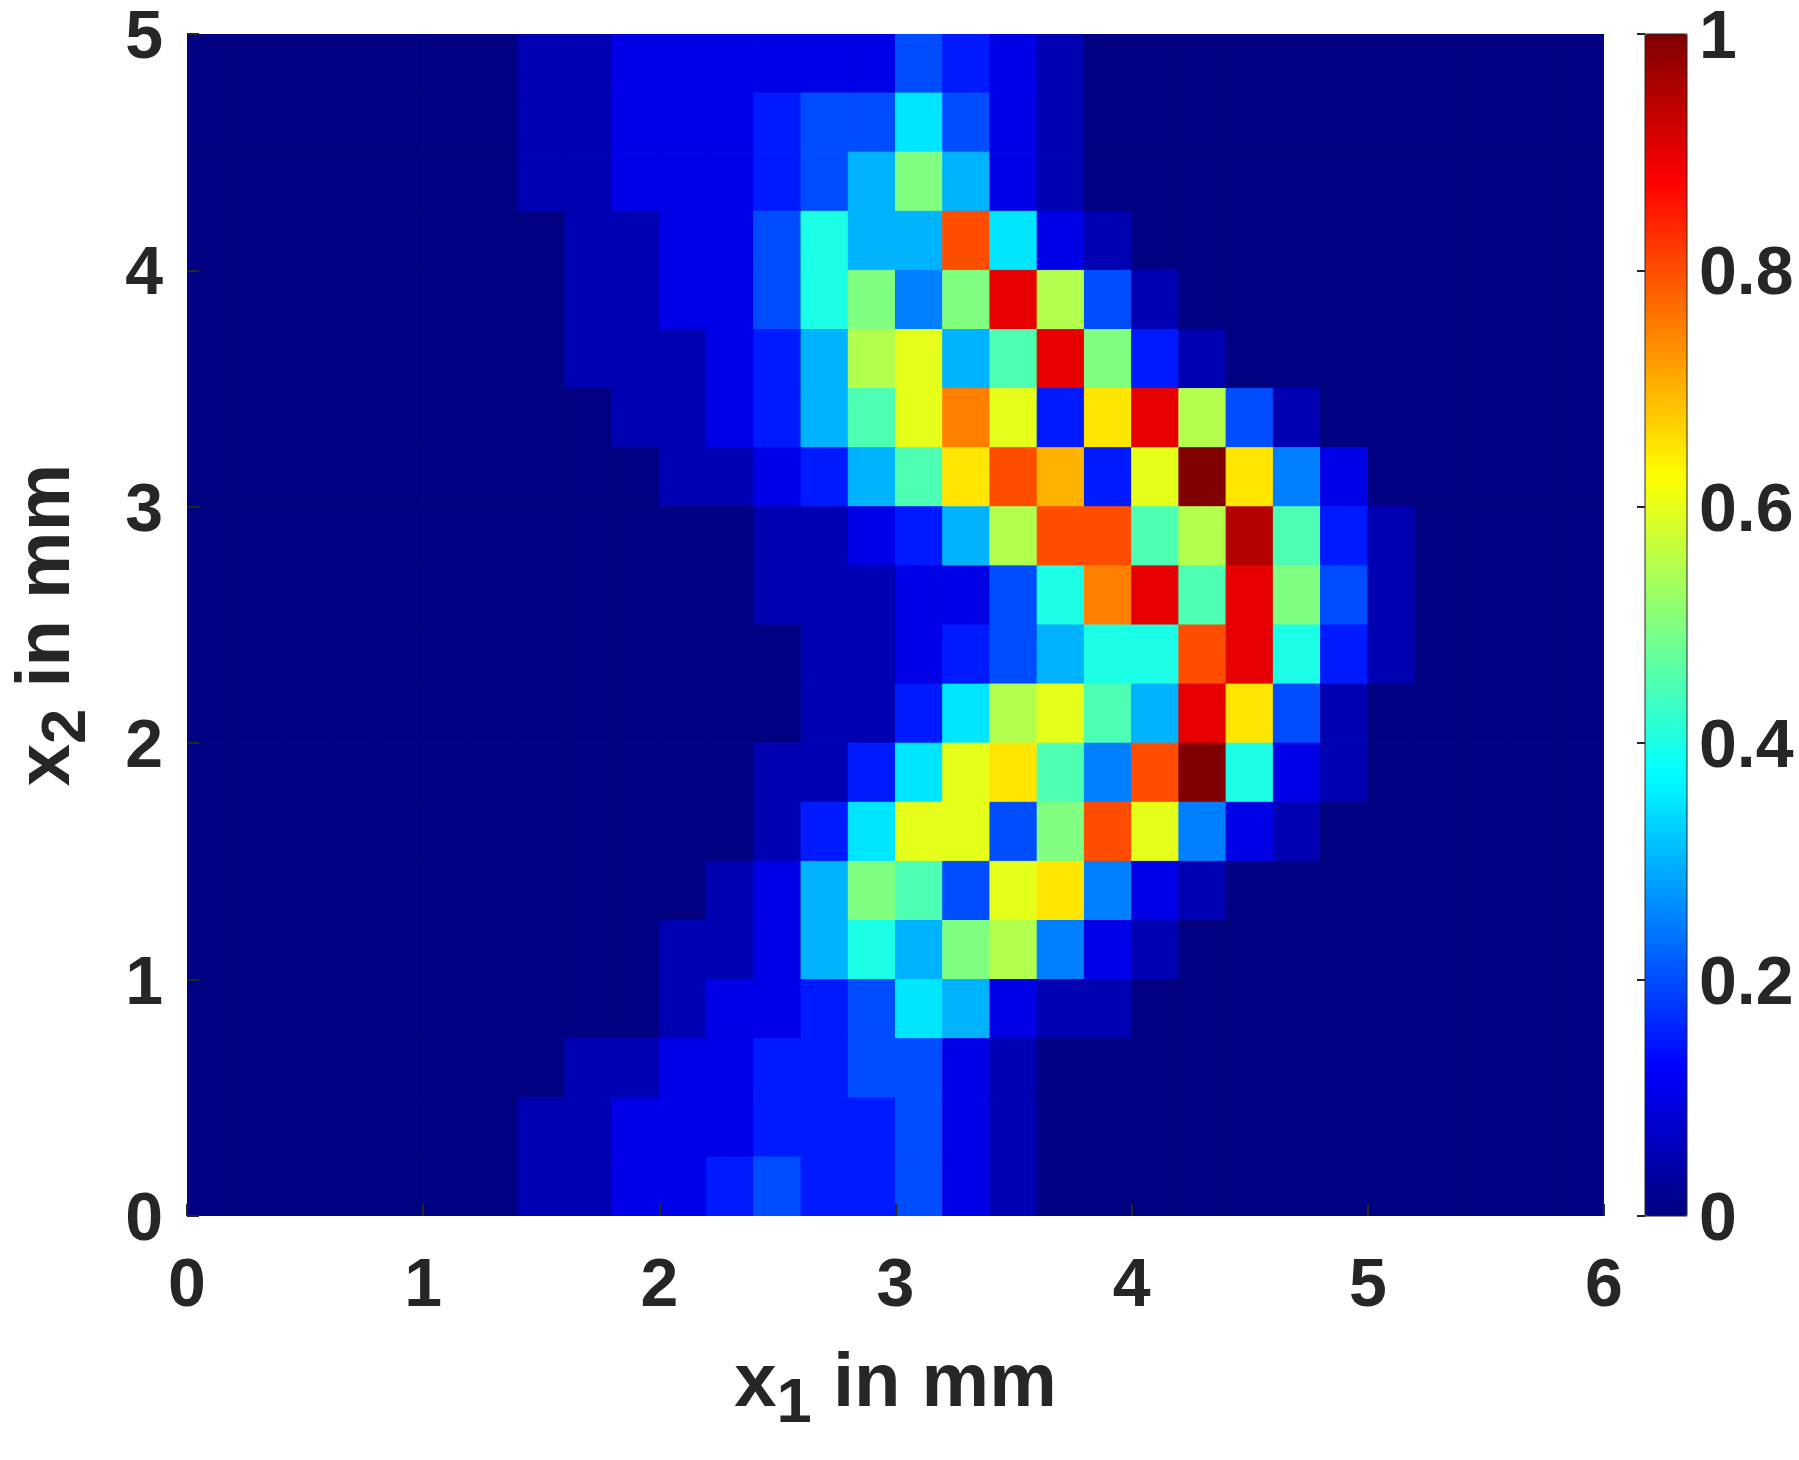  What do you see at coordinates (144, 506) in the screenshot?
I see `y-tick-label: 3` at bounding box center [144, 506].